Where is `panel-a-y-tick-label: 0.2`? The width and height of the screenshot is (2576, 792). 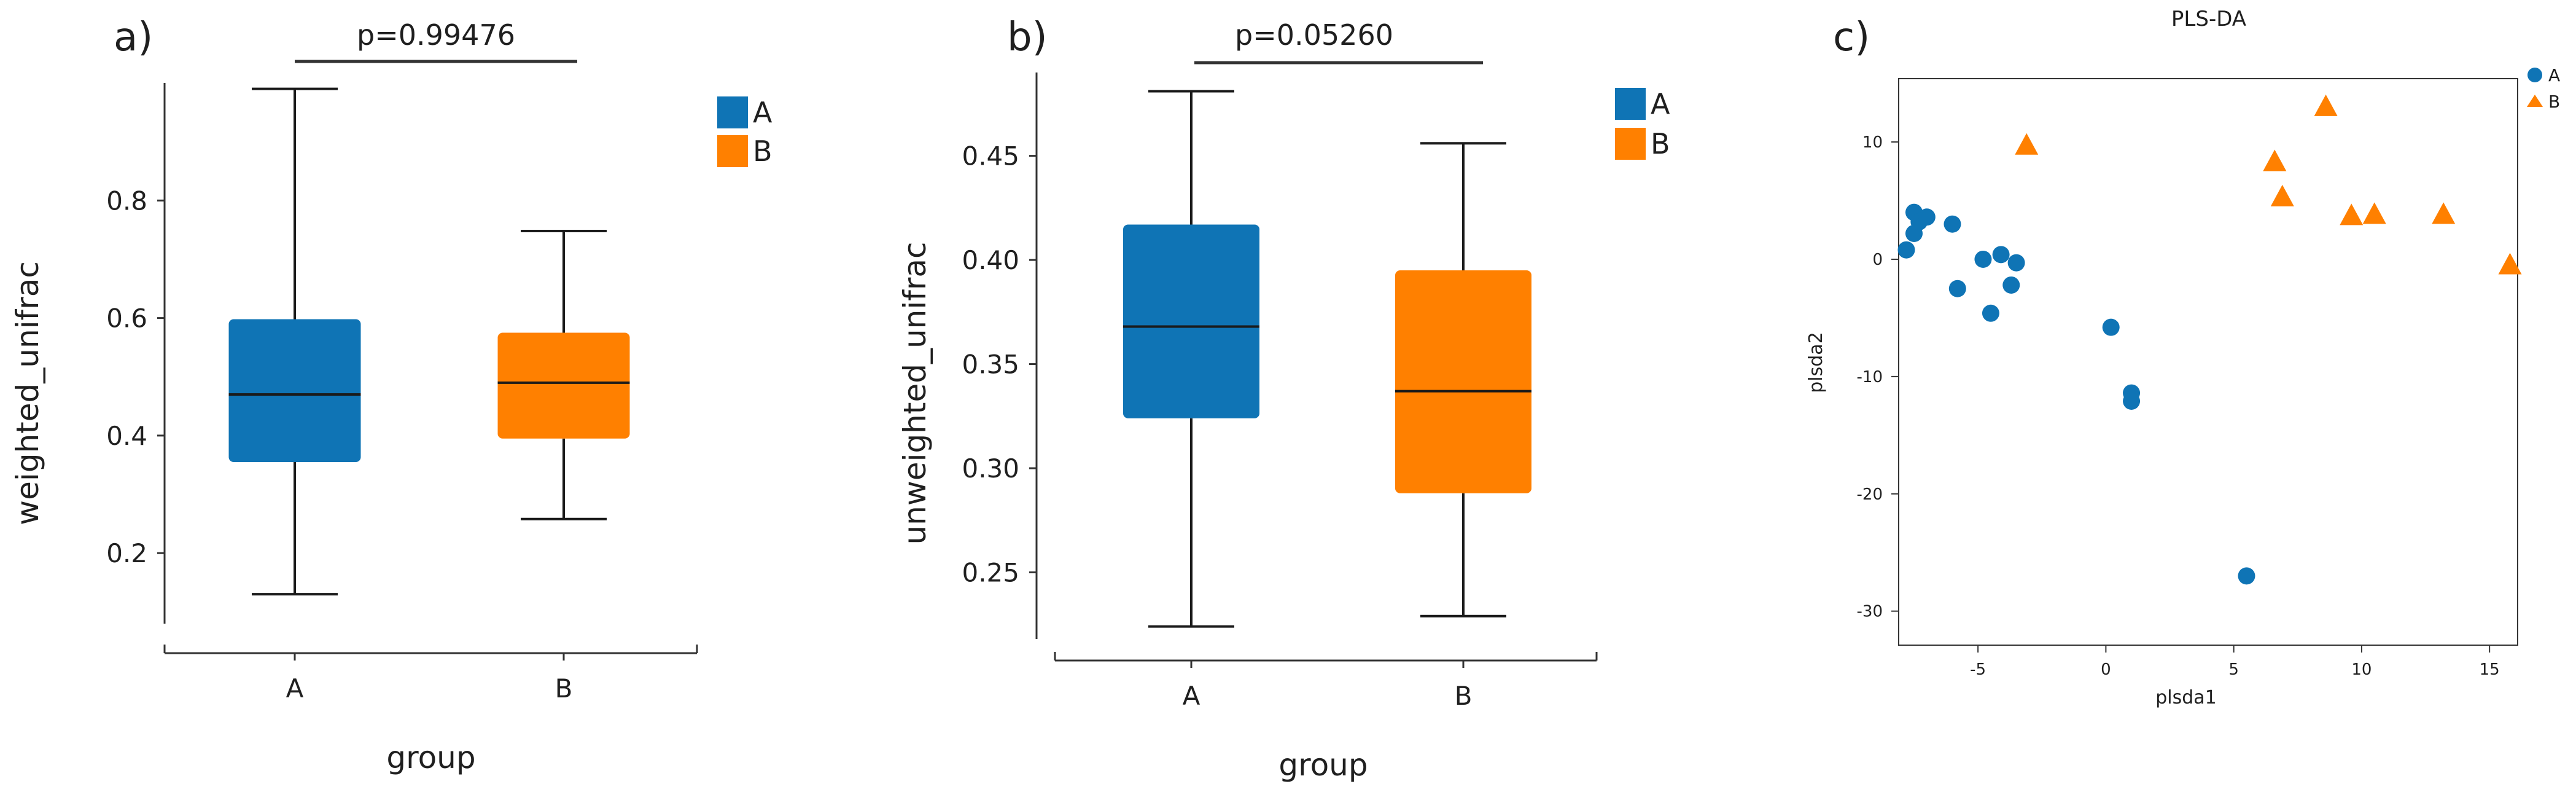
panel-a-y-tick-label: 0.2 is located at coordinates (126, 553).